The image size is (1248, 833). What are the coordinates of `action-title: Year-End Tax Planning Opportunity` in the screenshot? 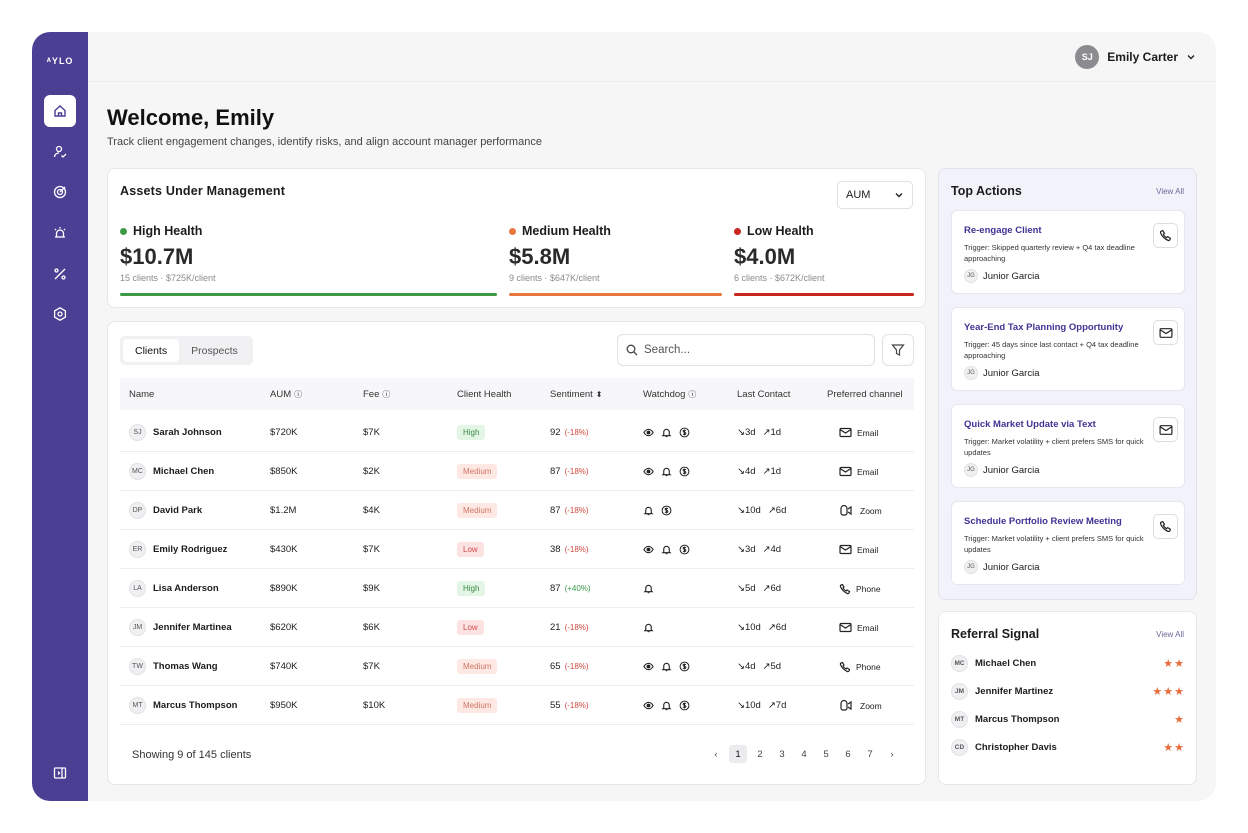 It's located at (1044, 327).